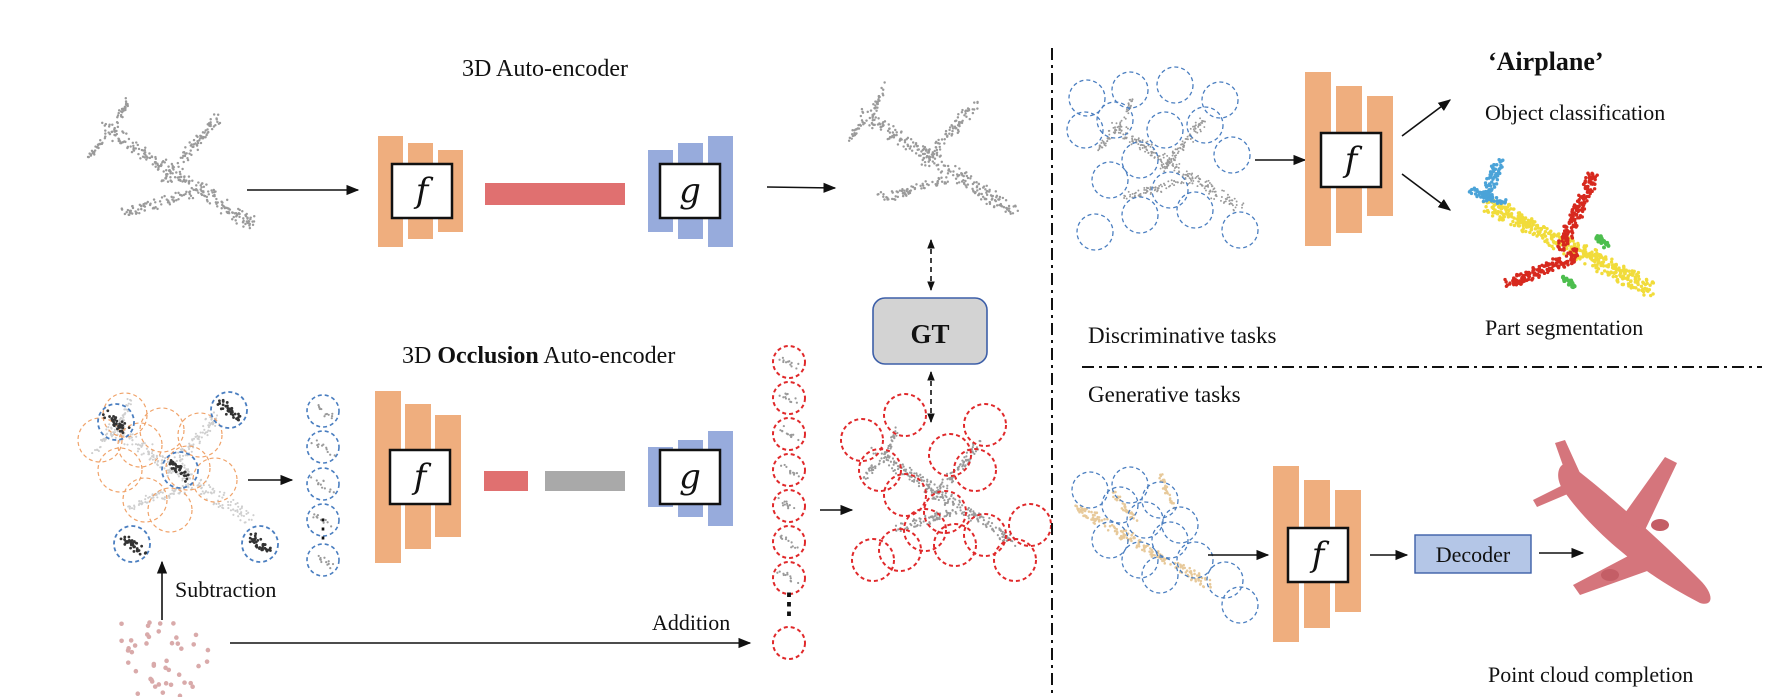  Describe the element at coordinates (585, 481) in the screenshot. I see `latent-vector-masked` at that location.